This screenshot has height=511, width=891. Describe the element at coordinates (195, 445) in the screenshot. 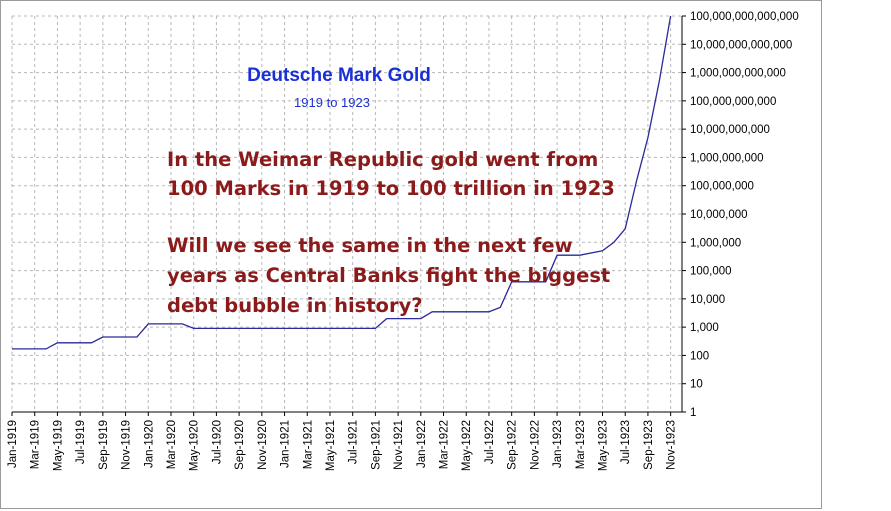

I see `x-tick-label: May-1920` at that location.